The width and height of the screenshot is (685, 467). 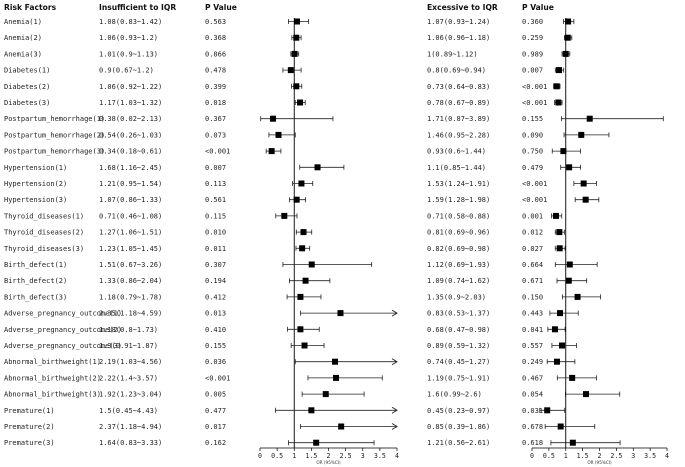 I want to click on or-ci-text: 1.27(1.06~1.51), so click(x=130, y=233).